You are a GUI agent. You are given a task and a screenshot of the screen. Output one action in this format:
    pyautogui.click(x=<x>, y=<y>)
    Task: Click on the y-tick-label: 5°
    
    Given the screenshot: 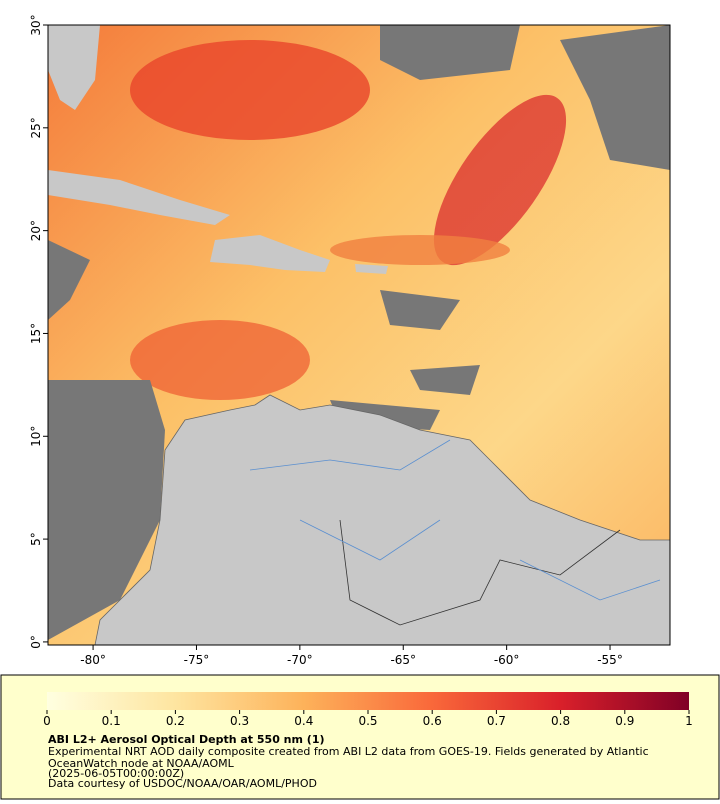 What is the action you would take?
    pyautogui.click(x=36, y=539)
    